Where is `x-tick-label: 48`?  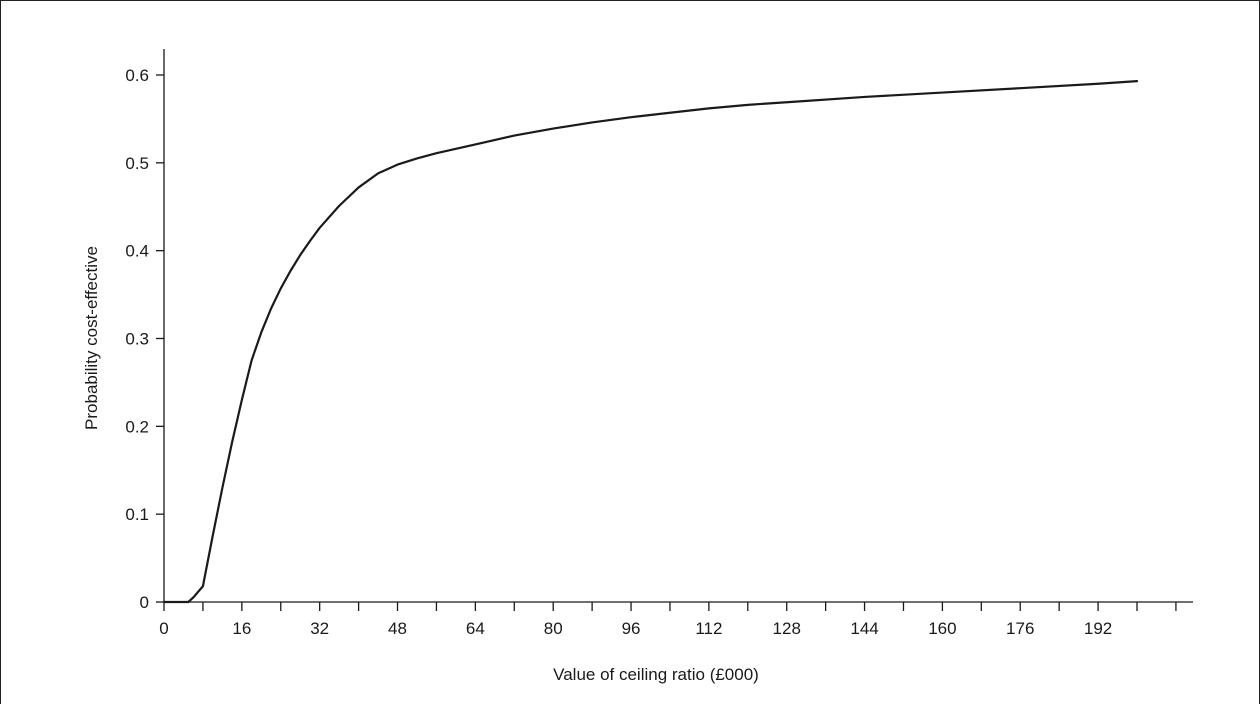 x-tick-label: 48 is located at coordinates (397, 628).